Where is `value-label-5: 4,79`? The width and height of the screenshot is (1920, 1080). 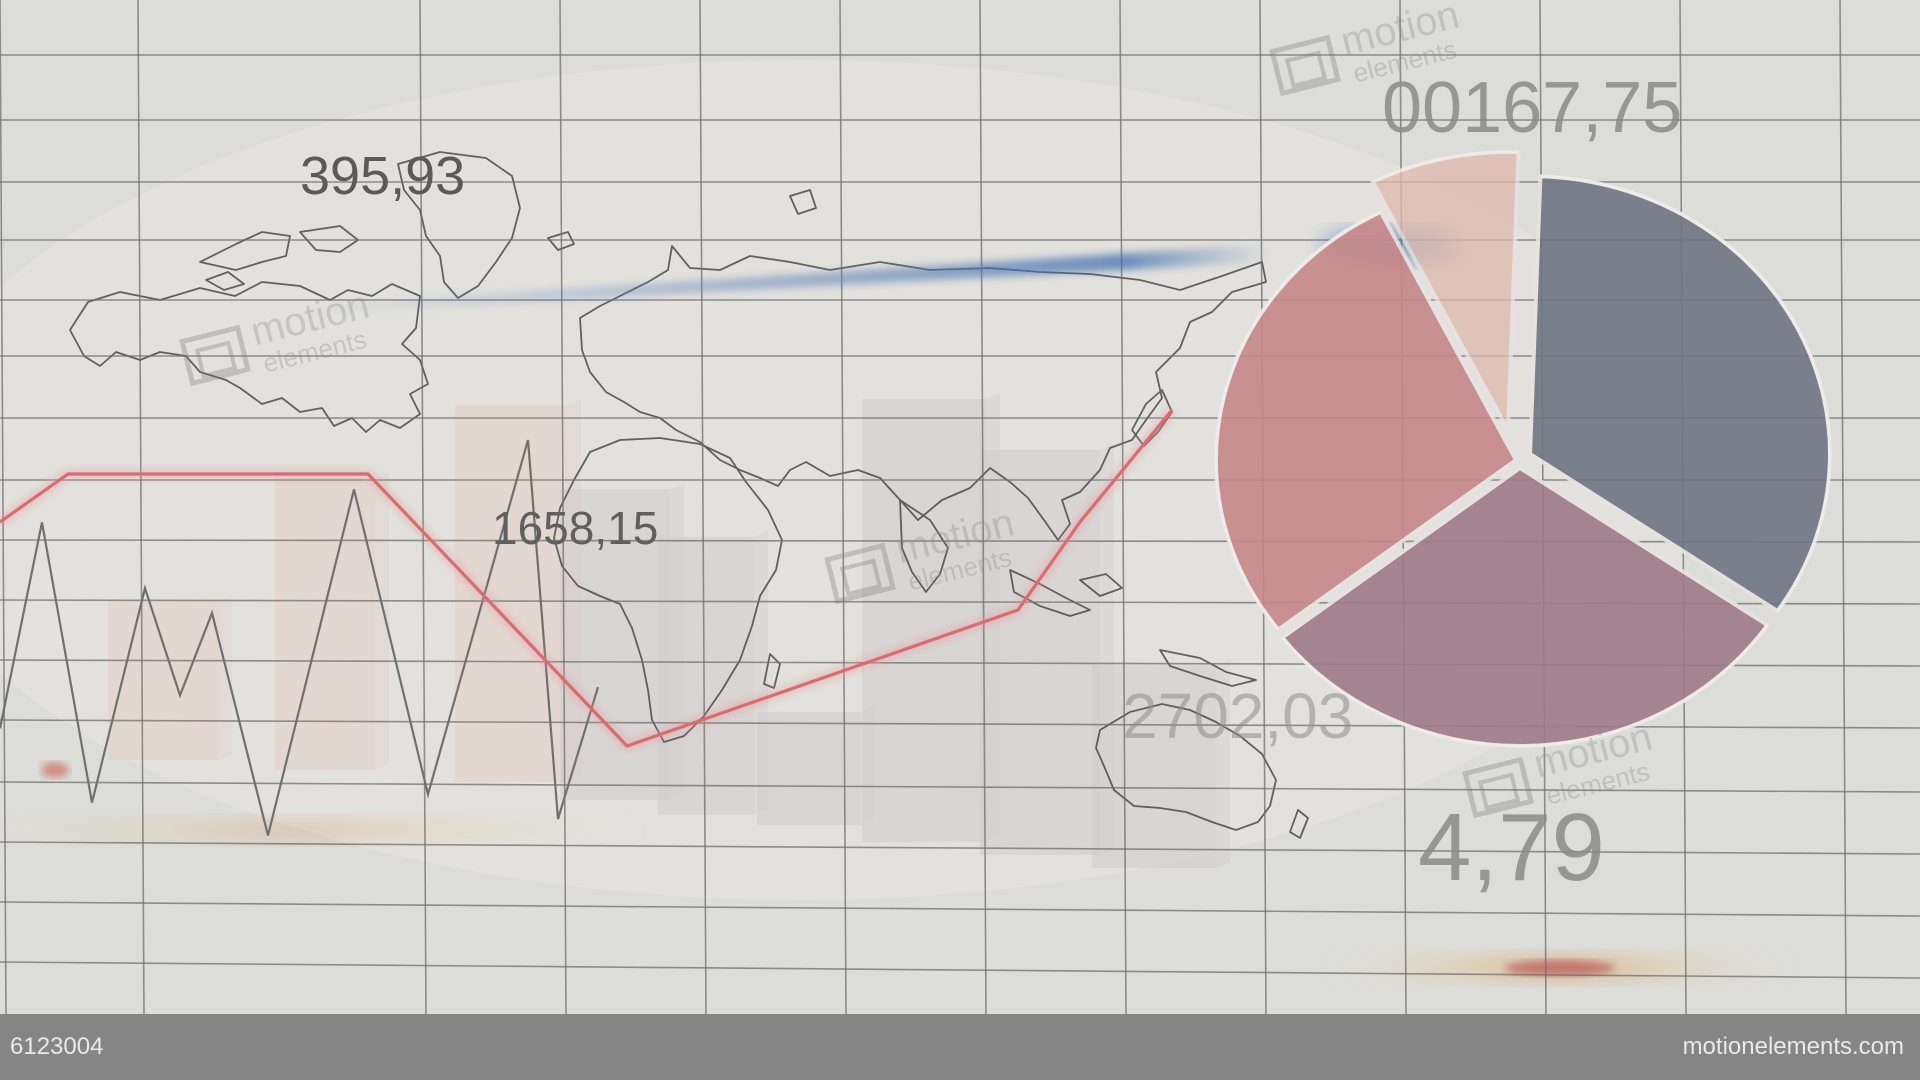 value-label-5: 4,79 is located at coordinates (1511, 847).